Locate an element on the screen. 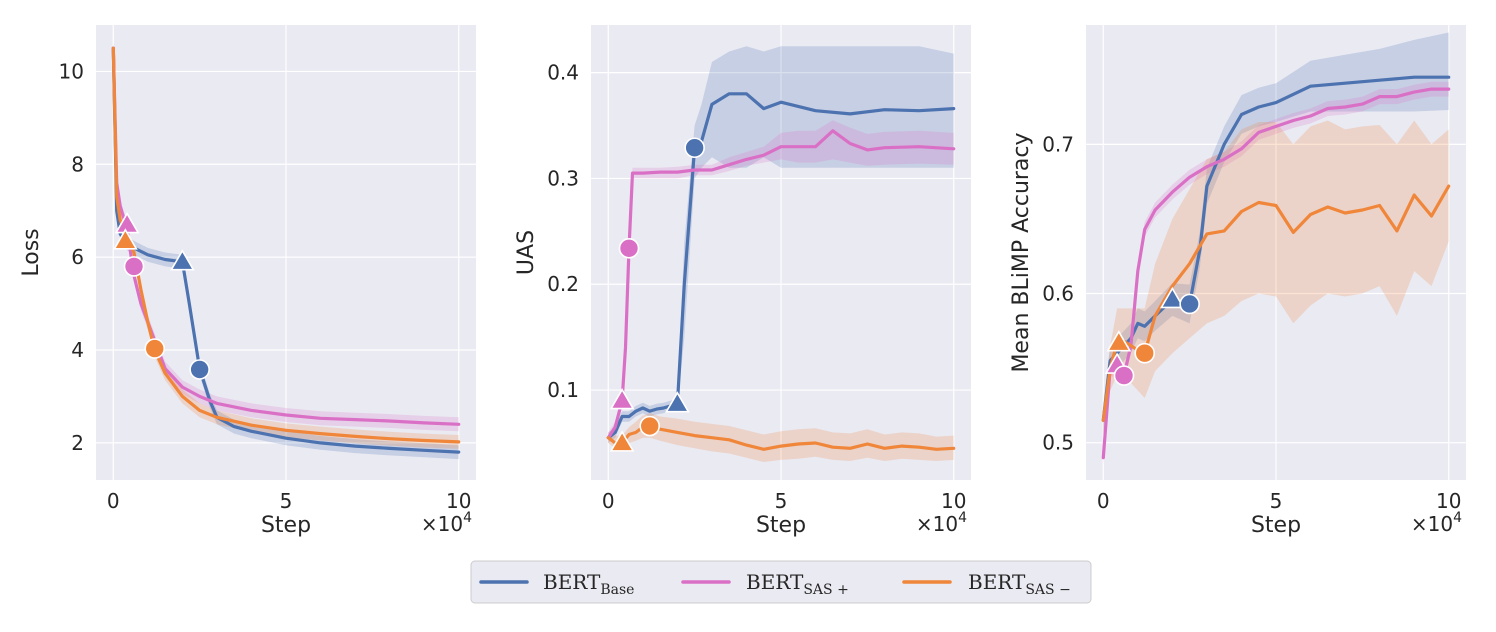 The width and height of the screenshot is (1496, 632). y-tick-label: 0.3 is located at coordinates (563, 178).